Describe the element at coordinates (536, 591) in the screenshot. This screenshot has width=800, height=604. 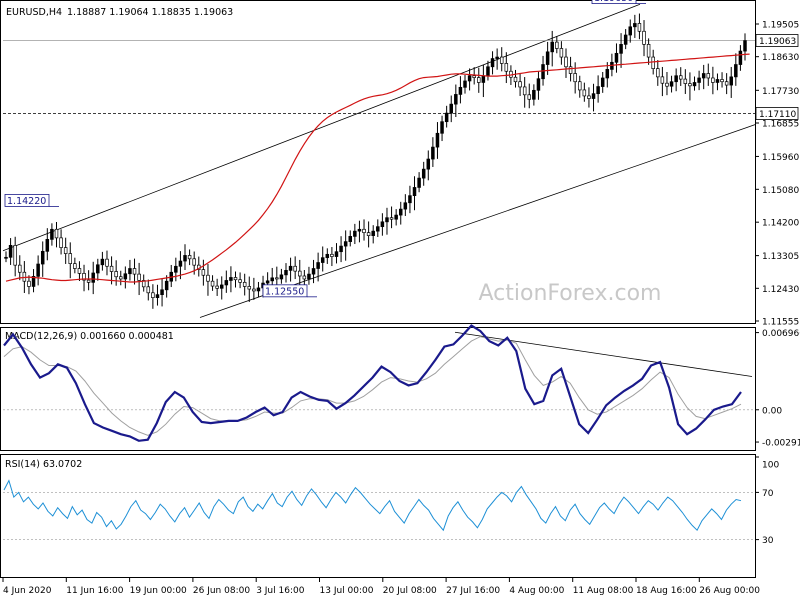
I see `x-axis-tick-label: 4 Aug 00:00` at that location.